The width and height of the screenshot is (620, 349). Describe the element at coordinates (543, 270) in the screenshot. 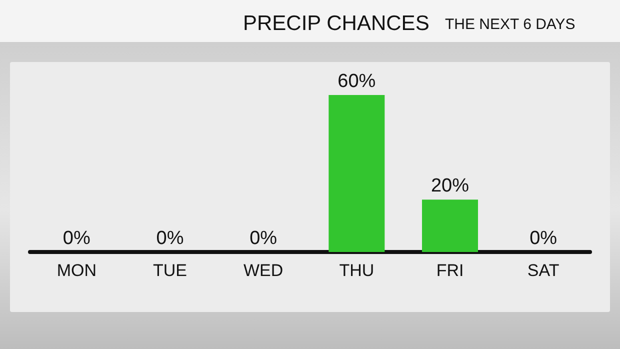

I see `x-tick-label: SAT` at that location.